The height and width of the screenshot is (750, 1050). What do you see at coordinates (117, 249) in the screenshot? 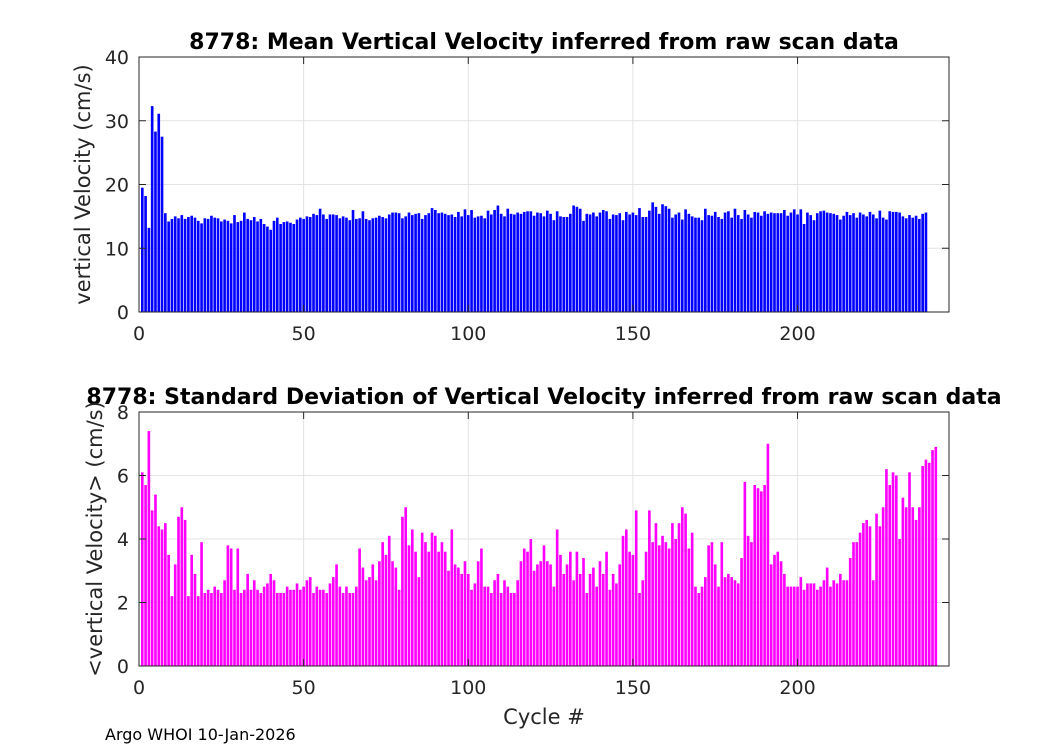
I see `mean-velocity-ytick-label: 10` at bounding box center [117, 249].